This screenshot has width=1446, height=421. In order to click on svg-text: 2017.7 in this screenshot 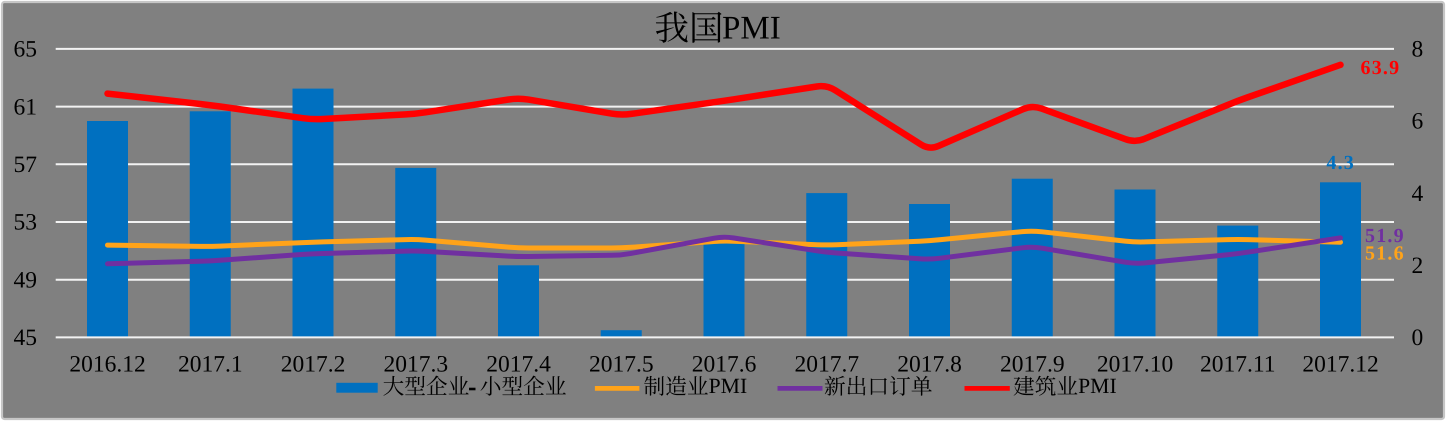, I will do `click(826, 365)`.